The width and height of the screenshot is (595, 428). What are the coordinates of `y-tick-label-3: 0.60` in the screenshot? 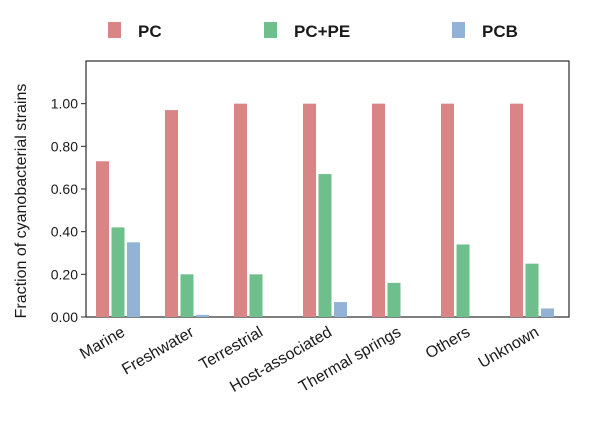 It's located at (64, 189).